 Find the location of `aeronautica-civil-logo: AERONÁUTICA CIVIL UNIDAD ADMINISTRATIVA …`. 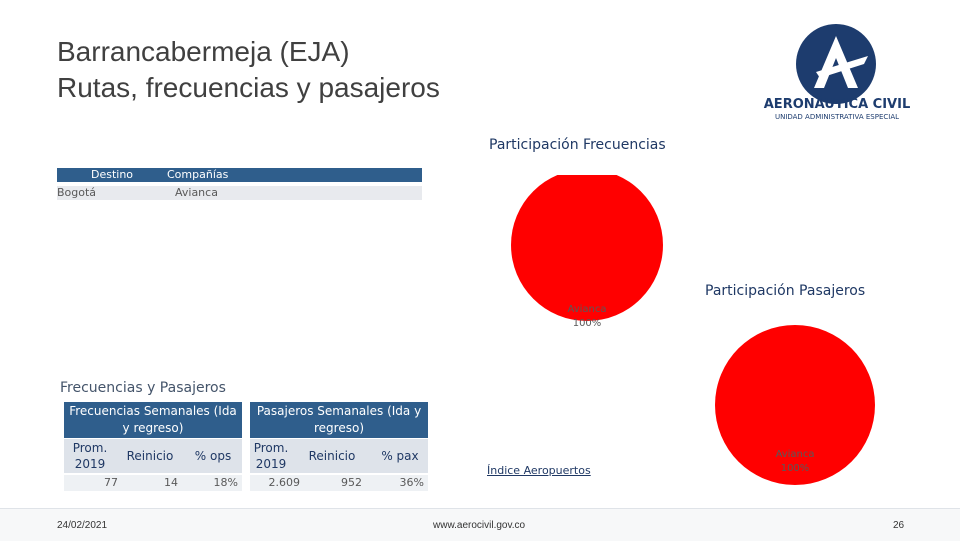

aeronautica-civil-logo: AERONÁUTICA CIVIL UNIDAD ADMINISTRATIVA … is located at coordinates (837, 72).